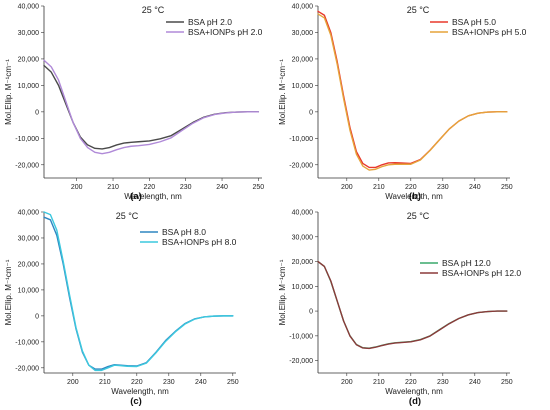  Describe the element at coordinates (136, 401) in the screenshot. I see `panel-caption: (c)` at that location.